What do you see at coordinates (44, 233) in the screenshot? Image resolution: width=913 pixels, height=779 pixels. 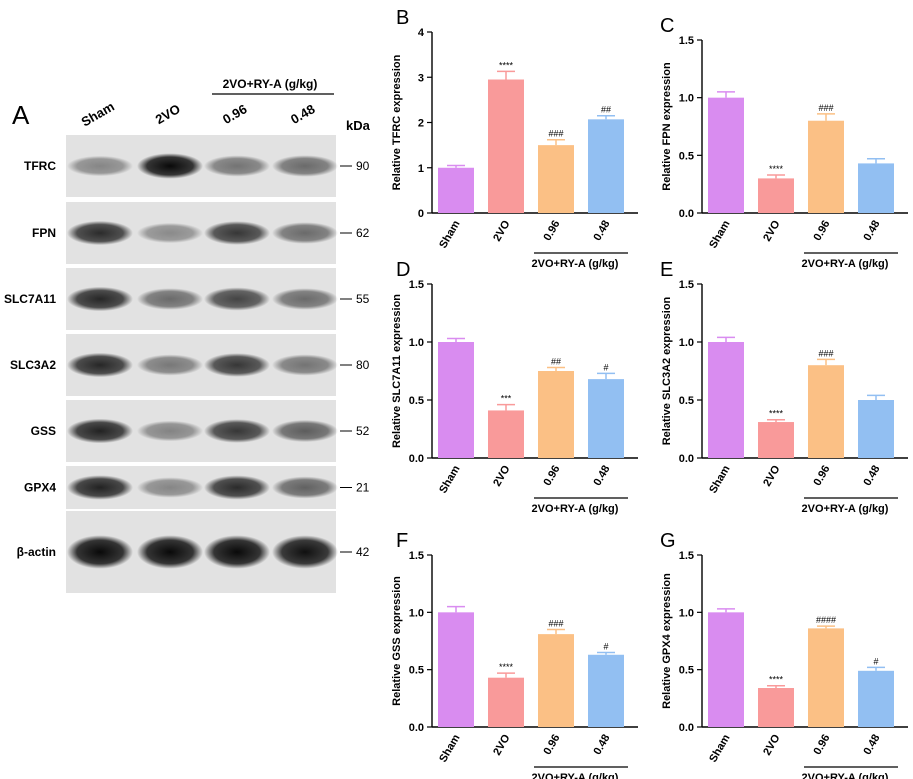 I see `protein-label: FPN` at bounding box center [44, 233].